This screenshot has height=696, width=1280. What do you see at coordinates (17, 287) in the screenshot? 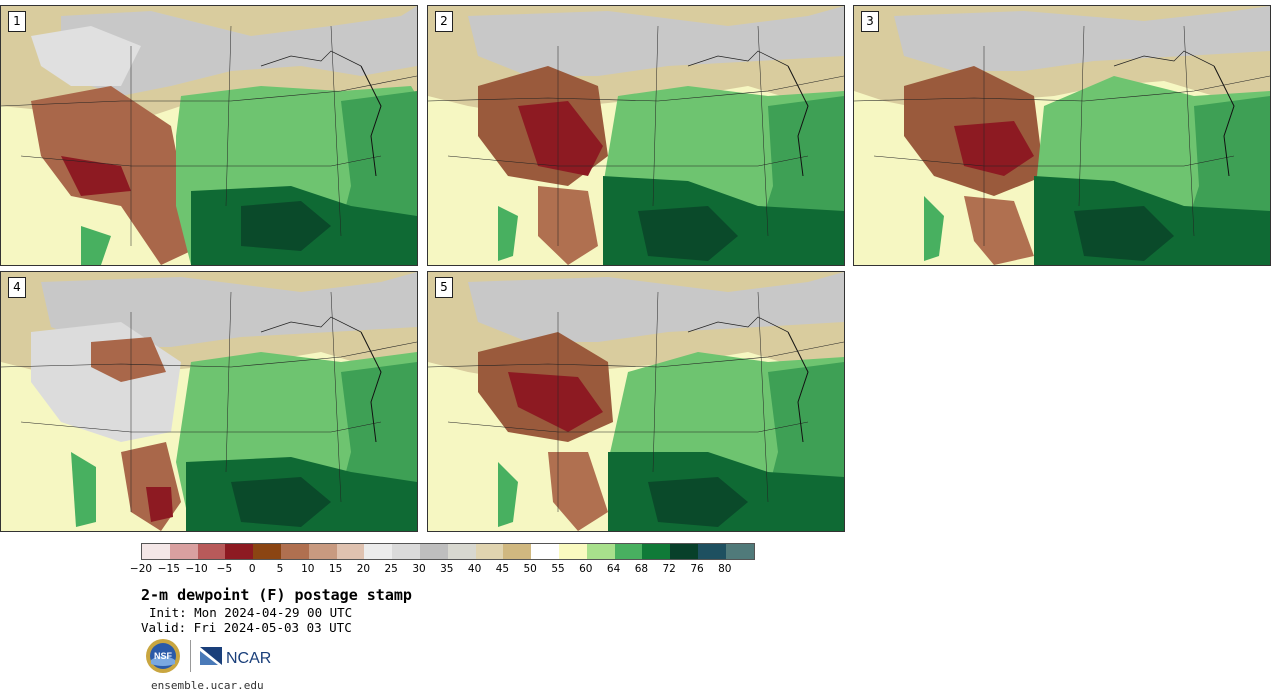
I see `member-label: 4` at bounding box center [17, 287].